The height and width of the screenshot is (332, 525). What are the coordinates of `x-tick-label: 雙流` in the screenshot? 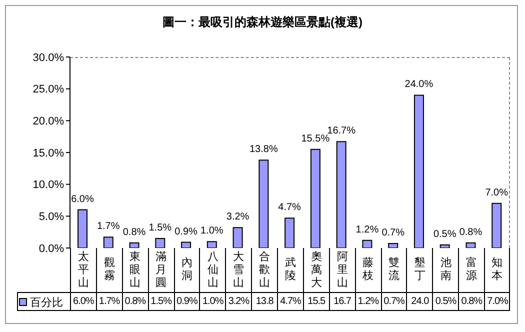 It's located at (394, 270).